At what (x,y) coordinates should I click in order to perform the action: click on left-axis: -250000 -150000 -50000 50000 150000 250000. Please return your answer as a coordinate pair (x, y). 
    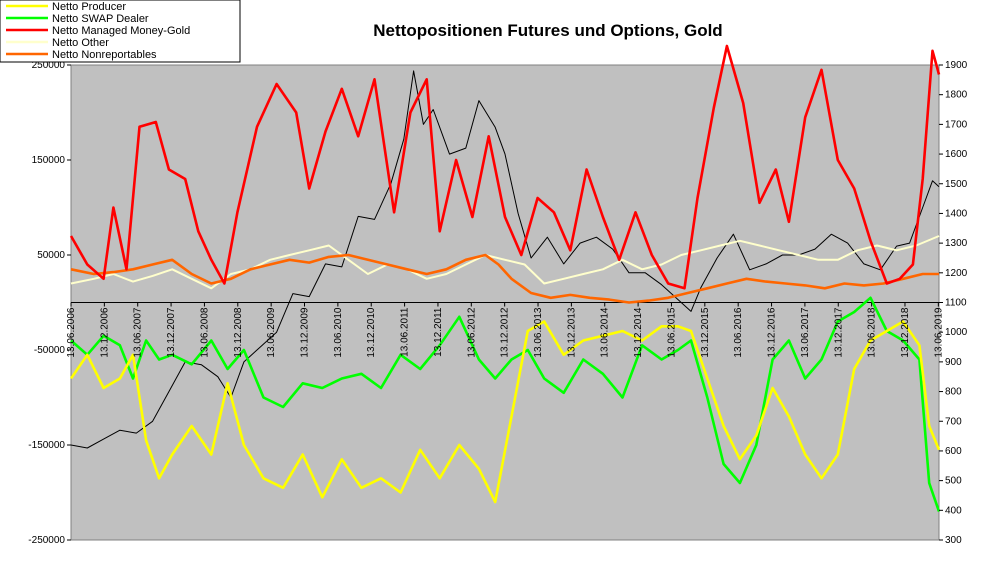
    Looking at the image, I should click on (49, 303).